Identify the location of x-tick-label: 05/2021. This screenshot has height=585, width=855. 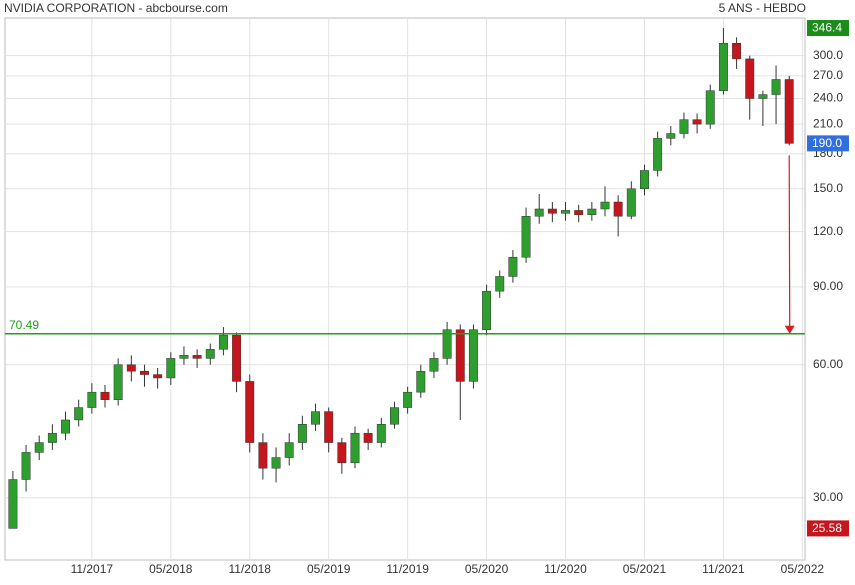
(645, 569).